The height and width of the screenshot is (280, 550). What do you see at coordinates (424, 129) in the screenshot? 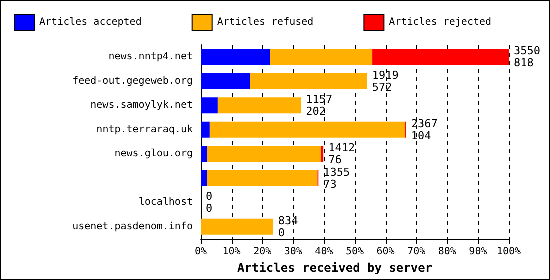
I see `annotation: 2367 104` at bounding box center [424, 129].